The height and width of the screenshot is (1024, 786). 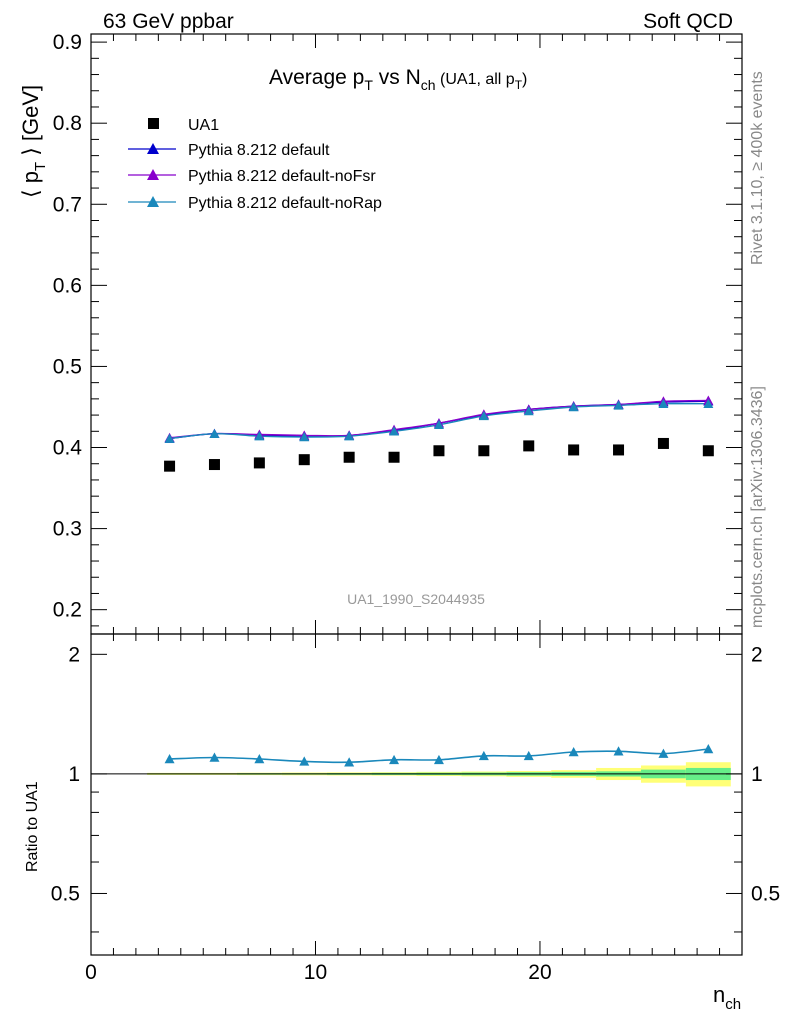 What do you see at coordinates (416, 599) in the screenshot?
I see `analysis-id-label: UA1_1990_S2044935` at bounding box center [416, 599].